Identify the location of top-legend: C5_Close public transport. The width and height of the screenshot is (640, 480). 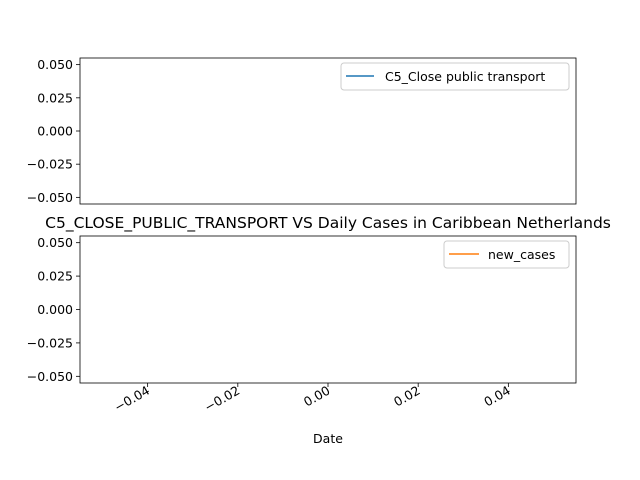
(455, 76).